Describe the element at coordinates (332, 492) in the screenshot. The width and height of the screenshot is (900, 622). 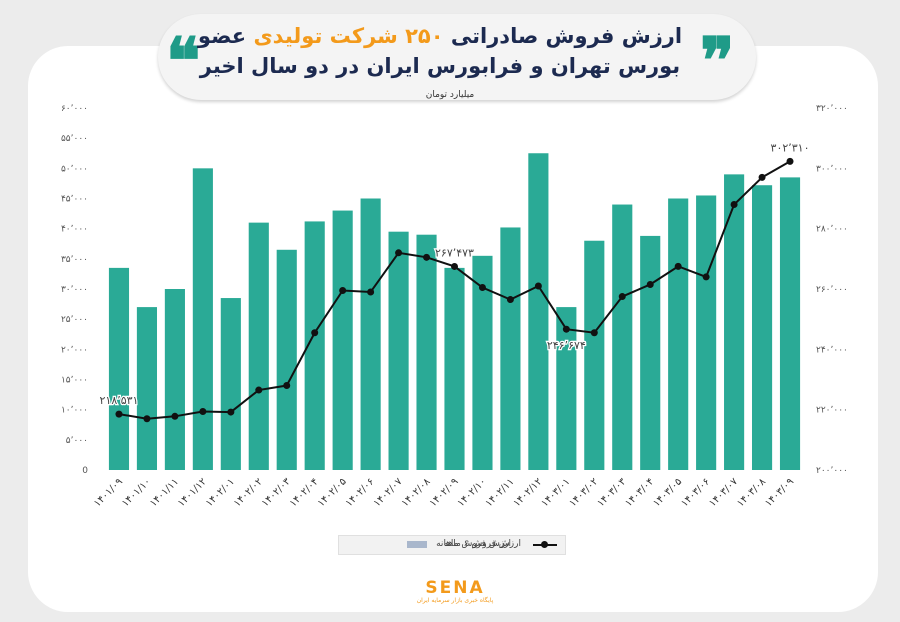
I see `x-axis-tick-label: ۱۴۰۲/۰۵` at that location.